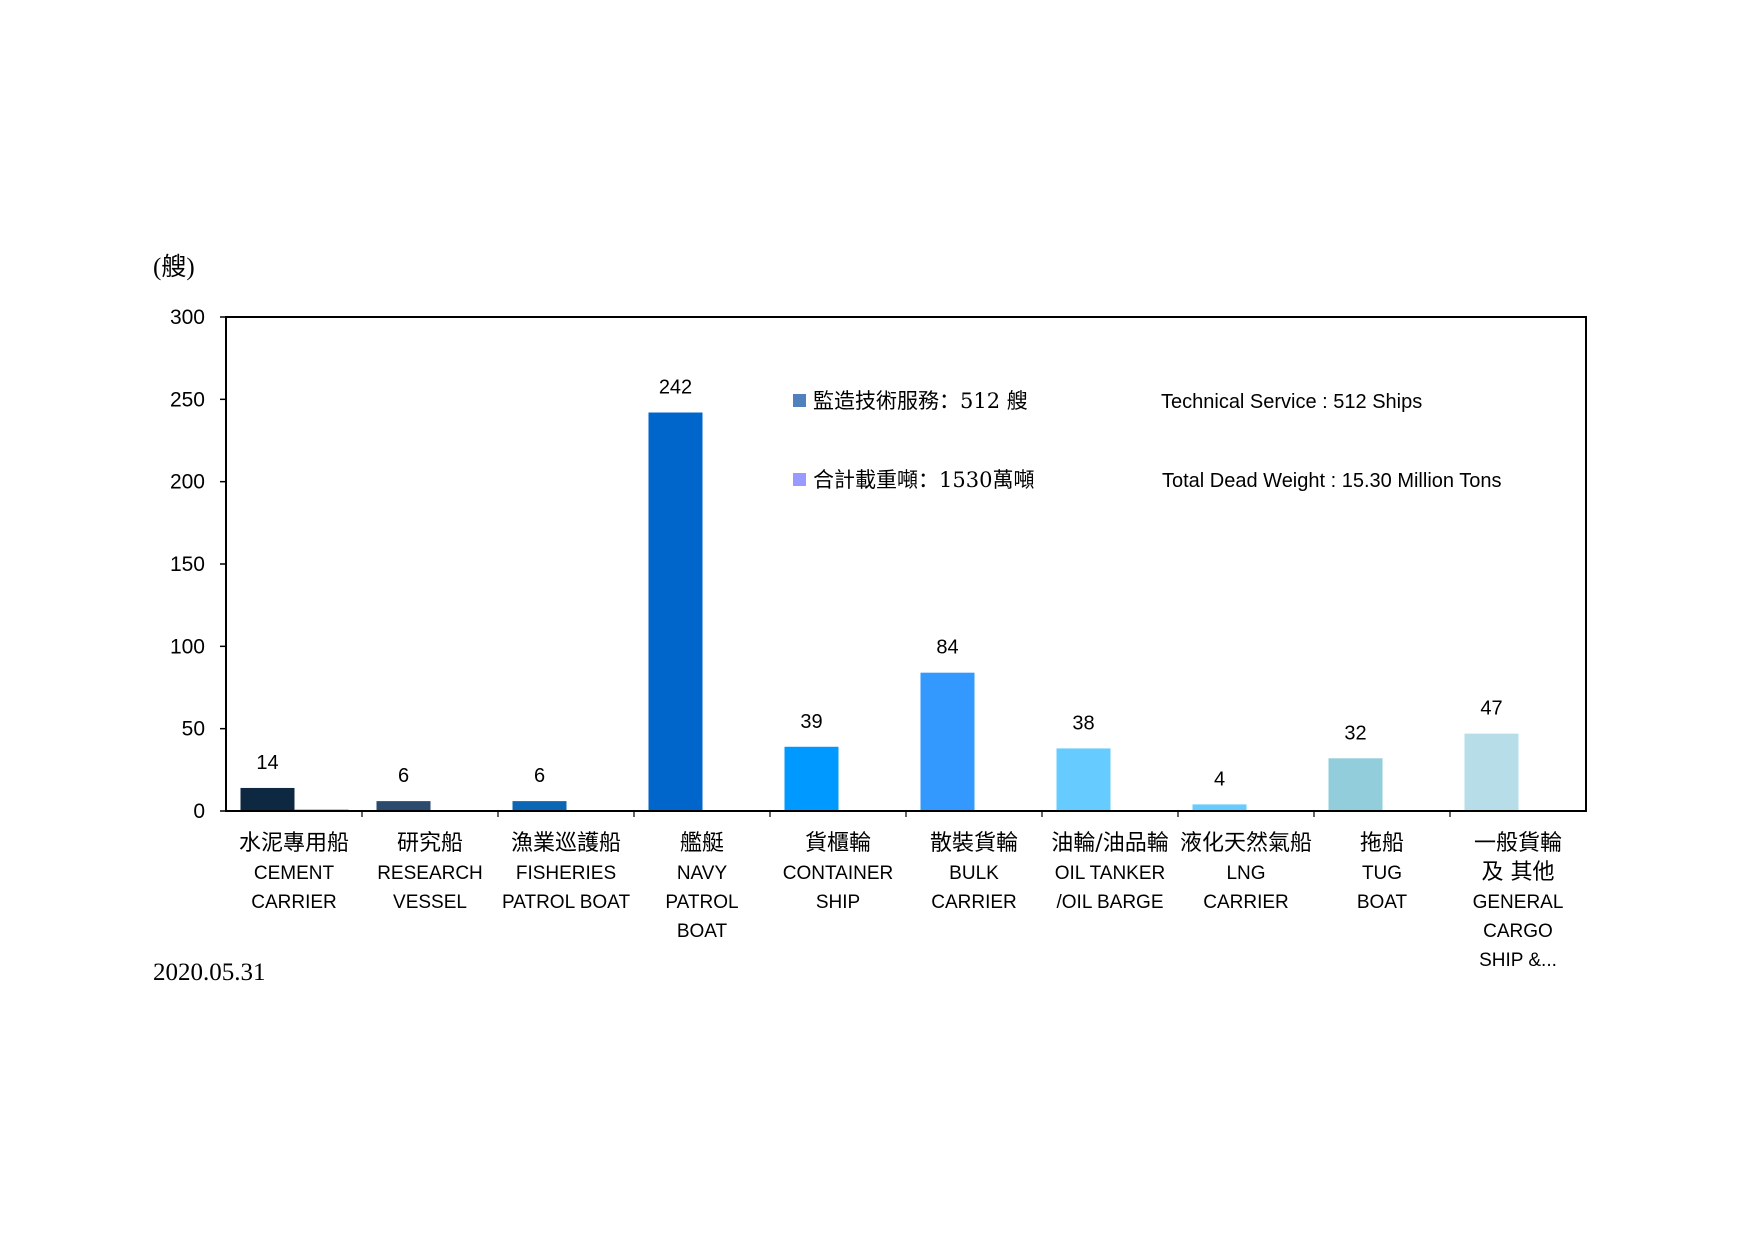 This screenshot has height=1240, width=1754. Describe the element at coordinates (566, 902) in the screenshot. I see `category-label-cat-3-line-3: PATROL BOAT` at that location.